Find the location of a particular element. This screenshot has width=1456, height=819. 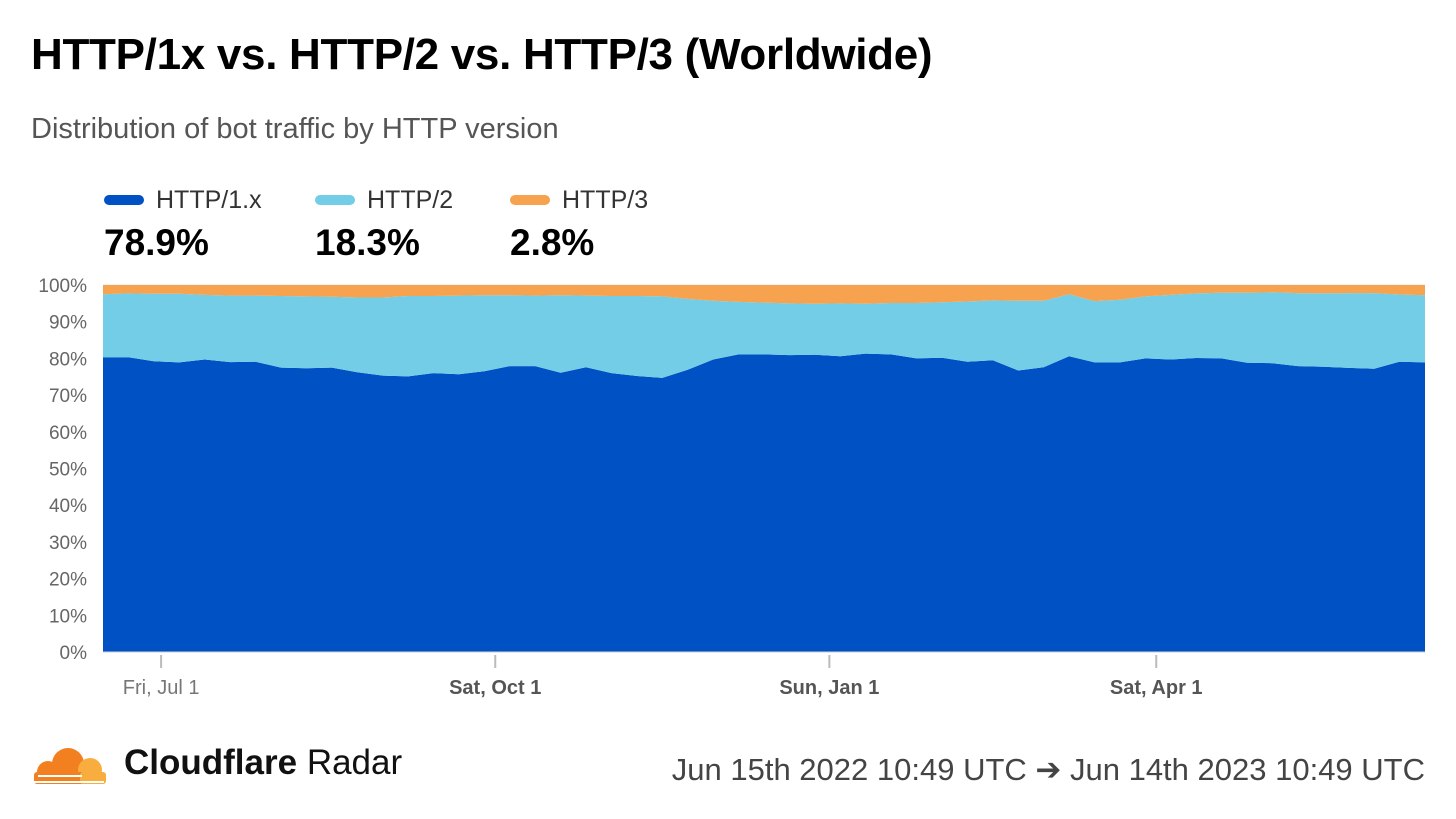

legend-value-http3: 2.8% is located at coordinates (552, 242).